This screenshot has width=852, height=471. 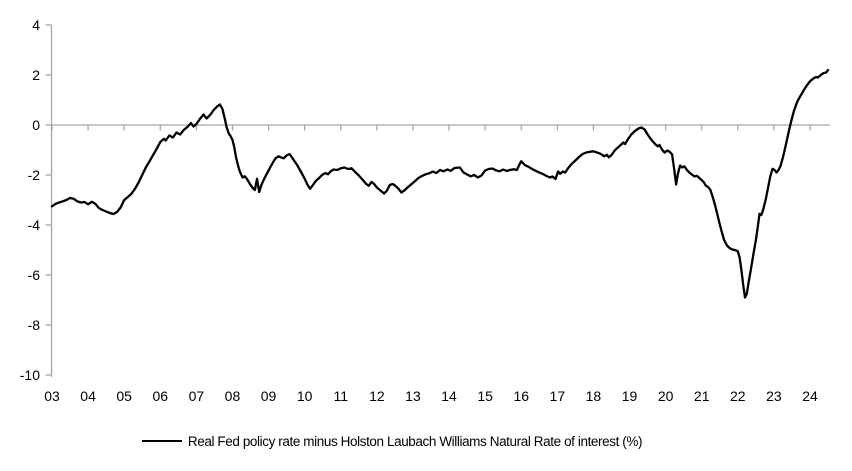 What do you see at coordinates (666, 396) in the screenshot?
I see `x-axis-tick-label: 20` at bounding box center [666, 396].